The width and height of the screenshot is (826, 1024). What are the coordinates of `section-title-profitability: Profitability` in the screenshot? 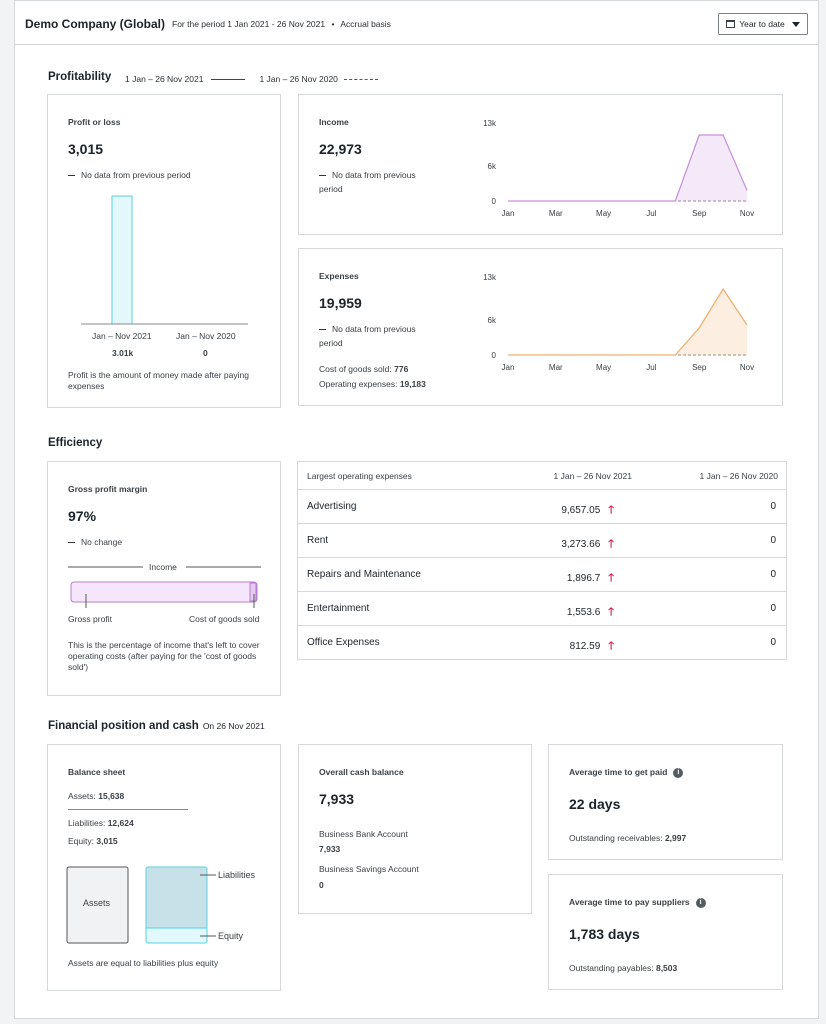 It's located at (80, 77).